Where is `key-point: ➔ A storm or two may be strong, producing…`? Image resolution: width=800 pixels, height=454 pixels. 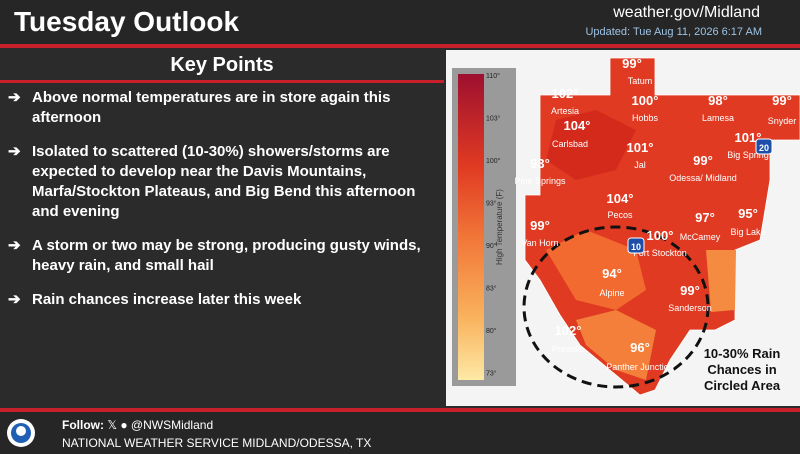 key-point: ➔ A storm or two may be strong, producing… is located at coordinates (218, 256).